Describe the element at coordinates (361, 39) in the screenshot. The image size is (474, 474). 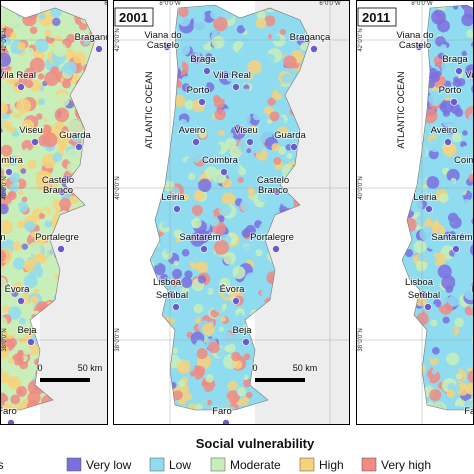
I see `latitude-label: 42°0'0"N` at that location.